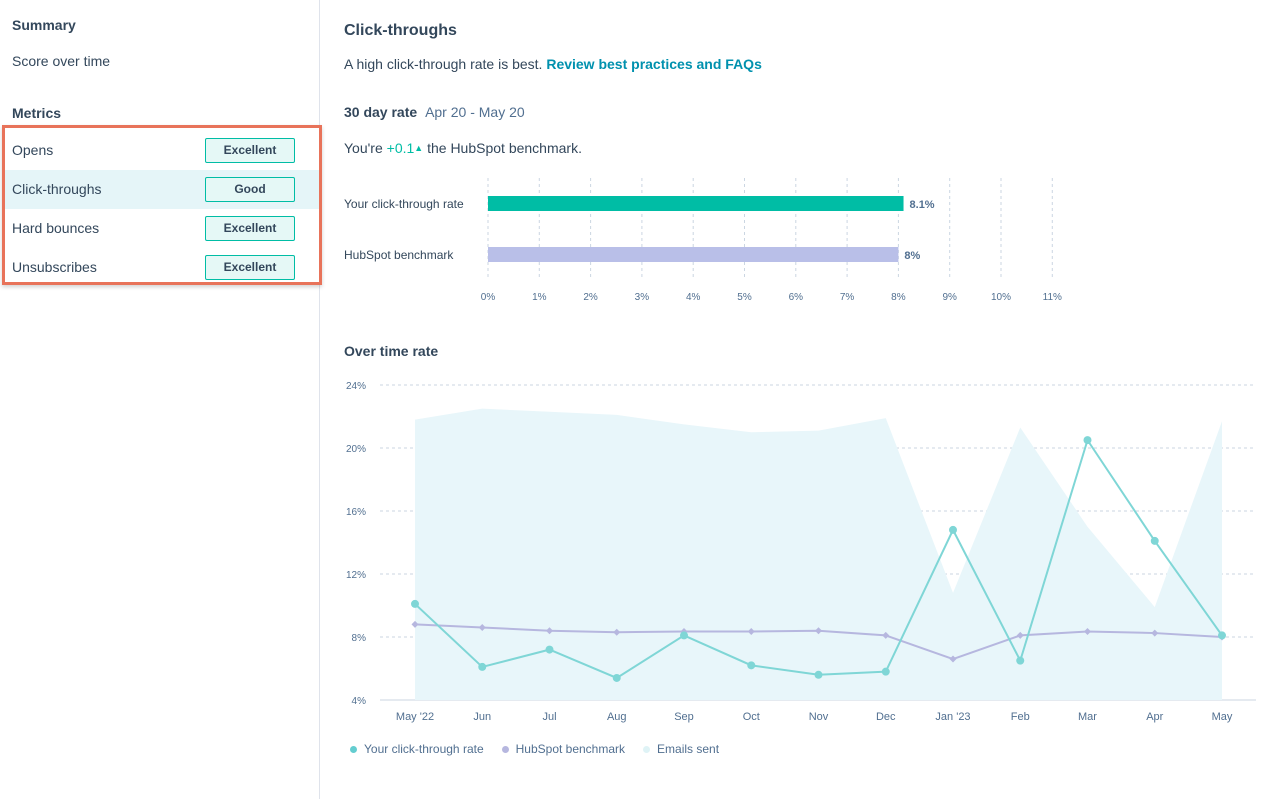 The width and height of the screenshot is (1280, 799). Describe the element at coordinates (952, 717) in the screenshot. I see `x-tick-label: Jan '23` at that location.